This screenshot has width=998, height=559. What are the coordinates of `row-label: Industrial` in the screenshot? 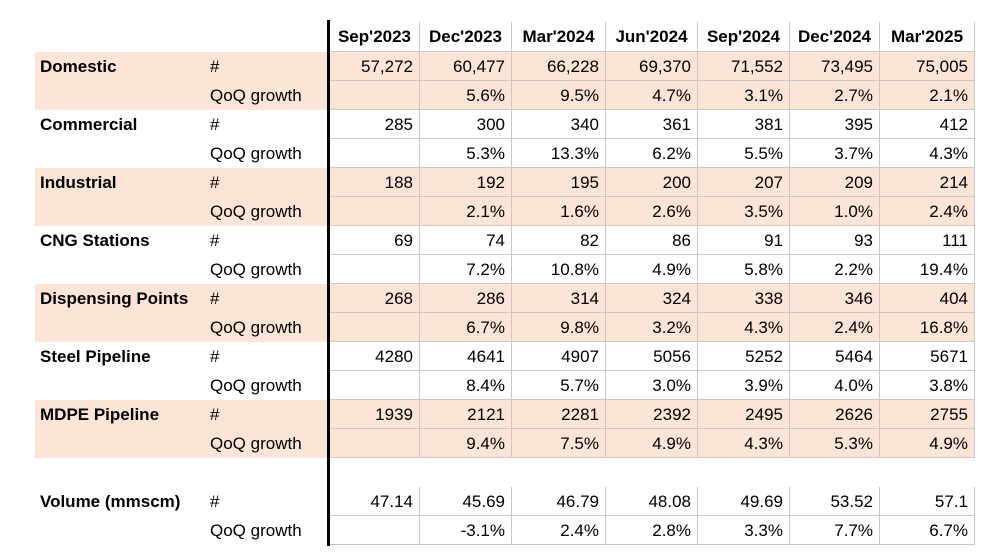 It's located at (78, 182).